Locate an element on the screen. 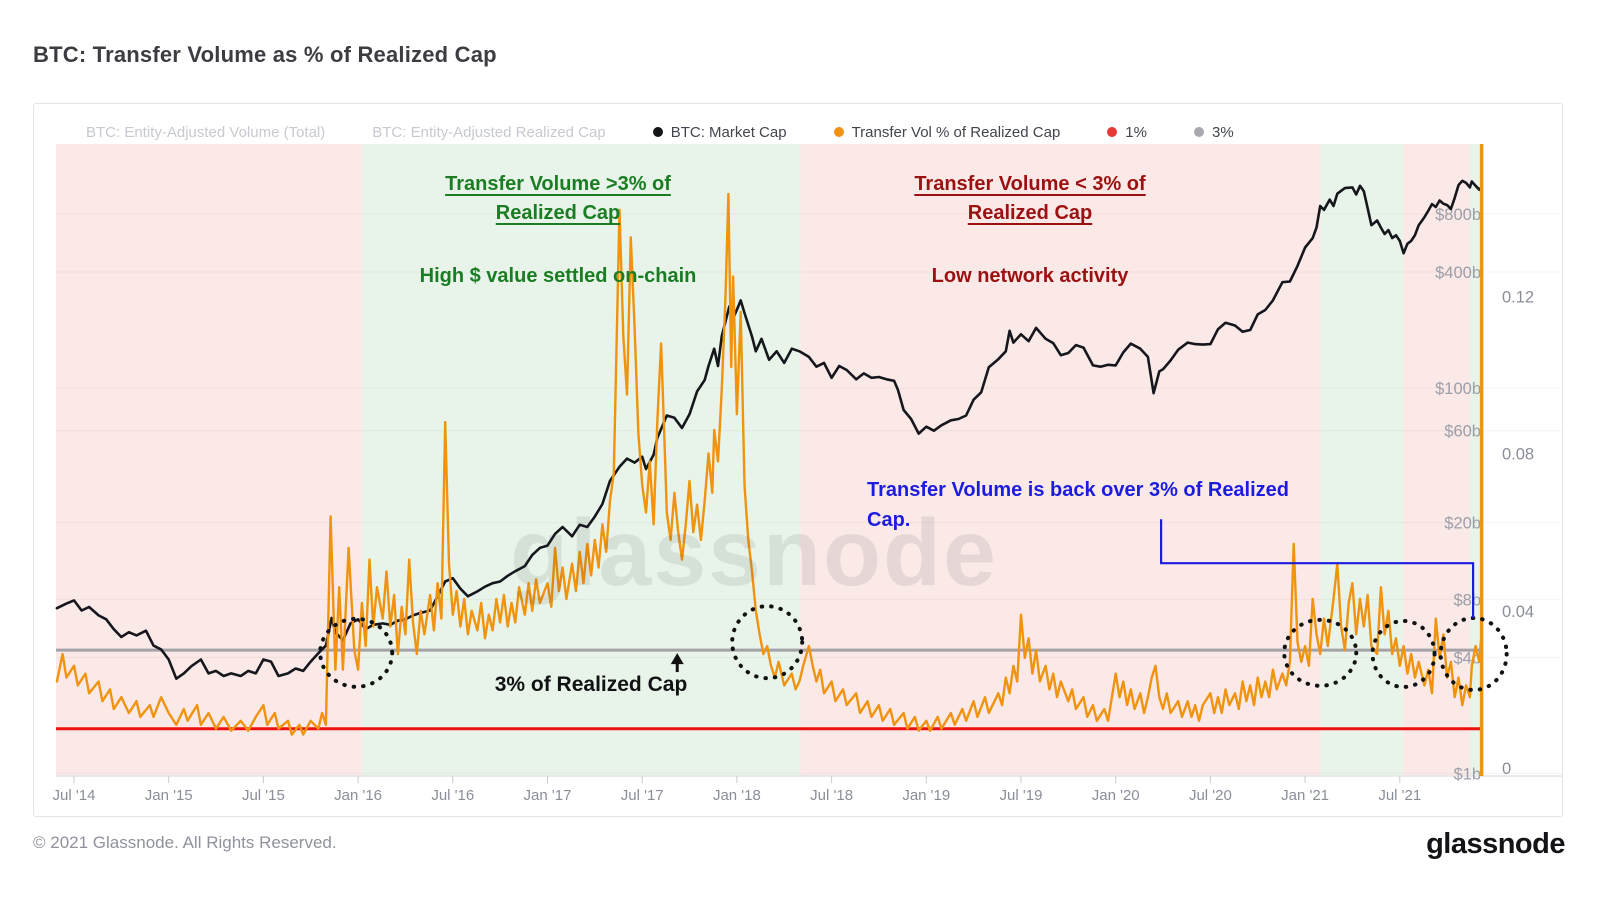 This screenshot has height=901, width=1600. money-axis-tick-label: $1b is located at coordinates (1467, 774).